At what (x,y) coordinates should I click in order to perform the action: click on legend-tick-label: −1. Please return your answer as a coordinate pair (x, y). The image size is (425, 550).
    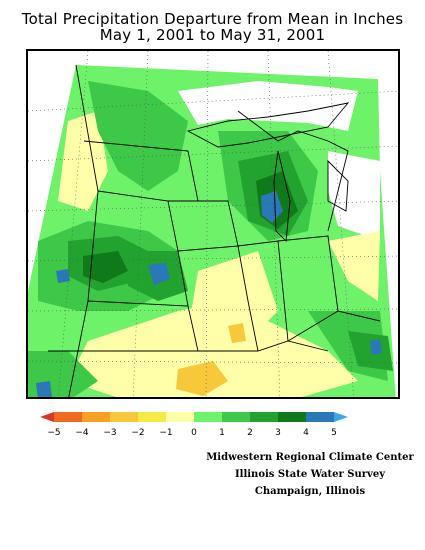
    Looking at the image, I should click on (165, 433).